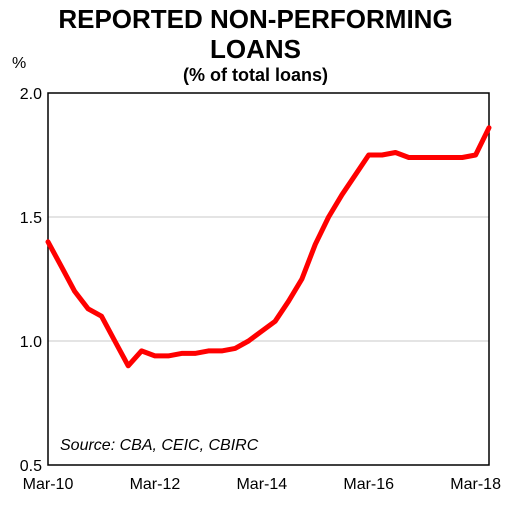 The height and width of the screenshot is (510, 511). Describe the element at coordinates (31, 466) in the screenshot. I see `y-tick-label: 0.5` at that location.